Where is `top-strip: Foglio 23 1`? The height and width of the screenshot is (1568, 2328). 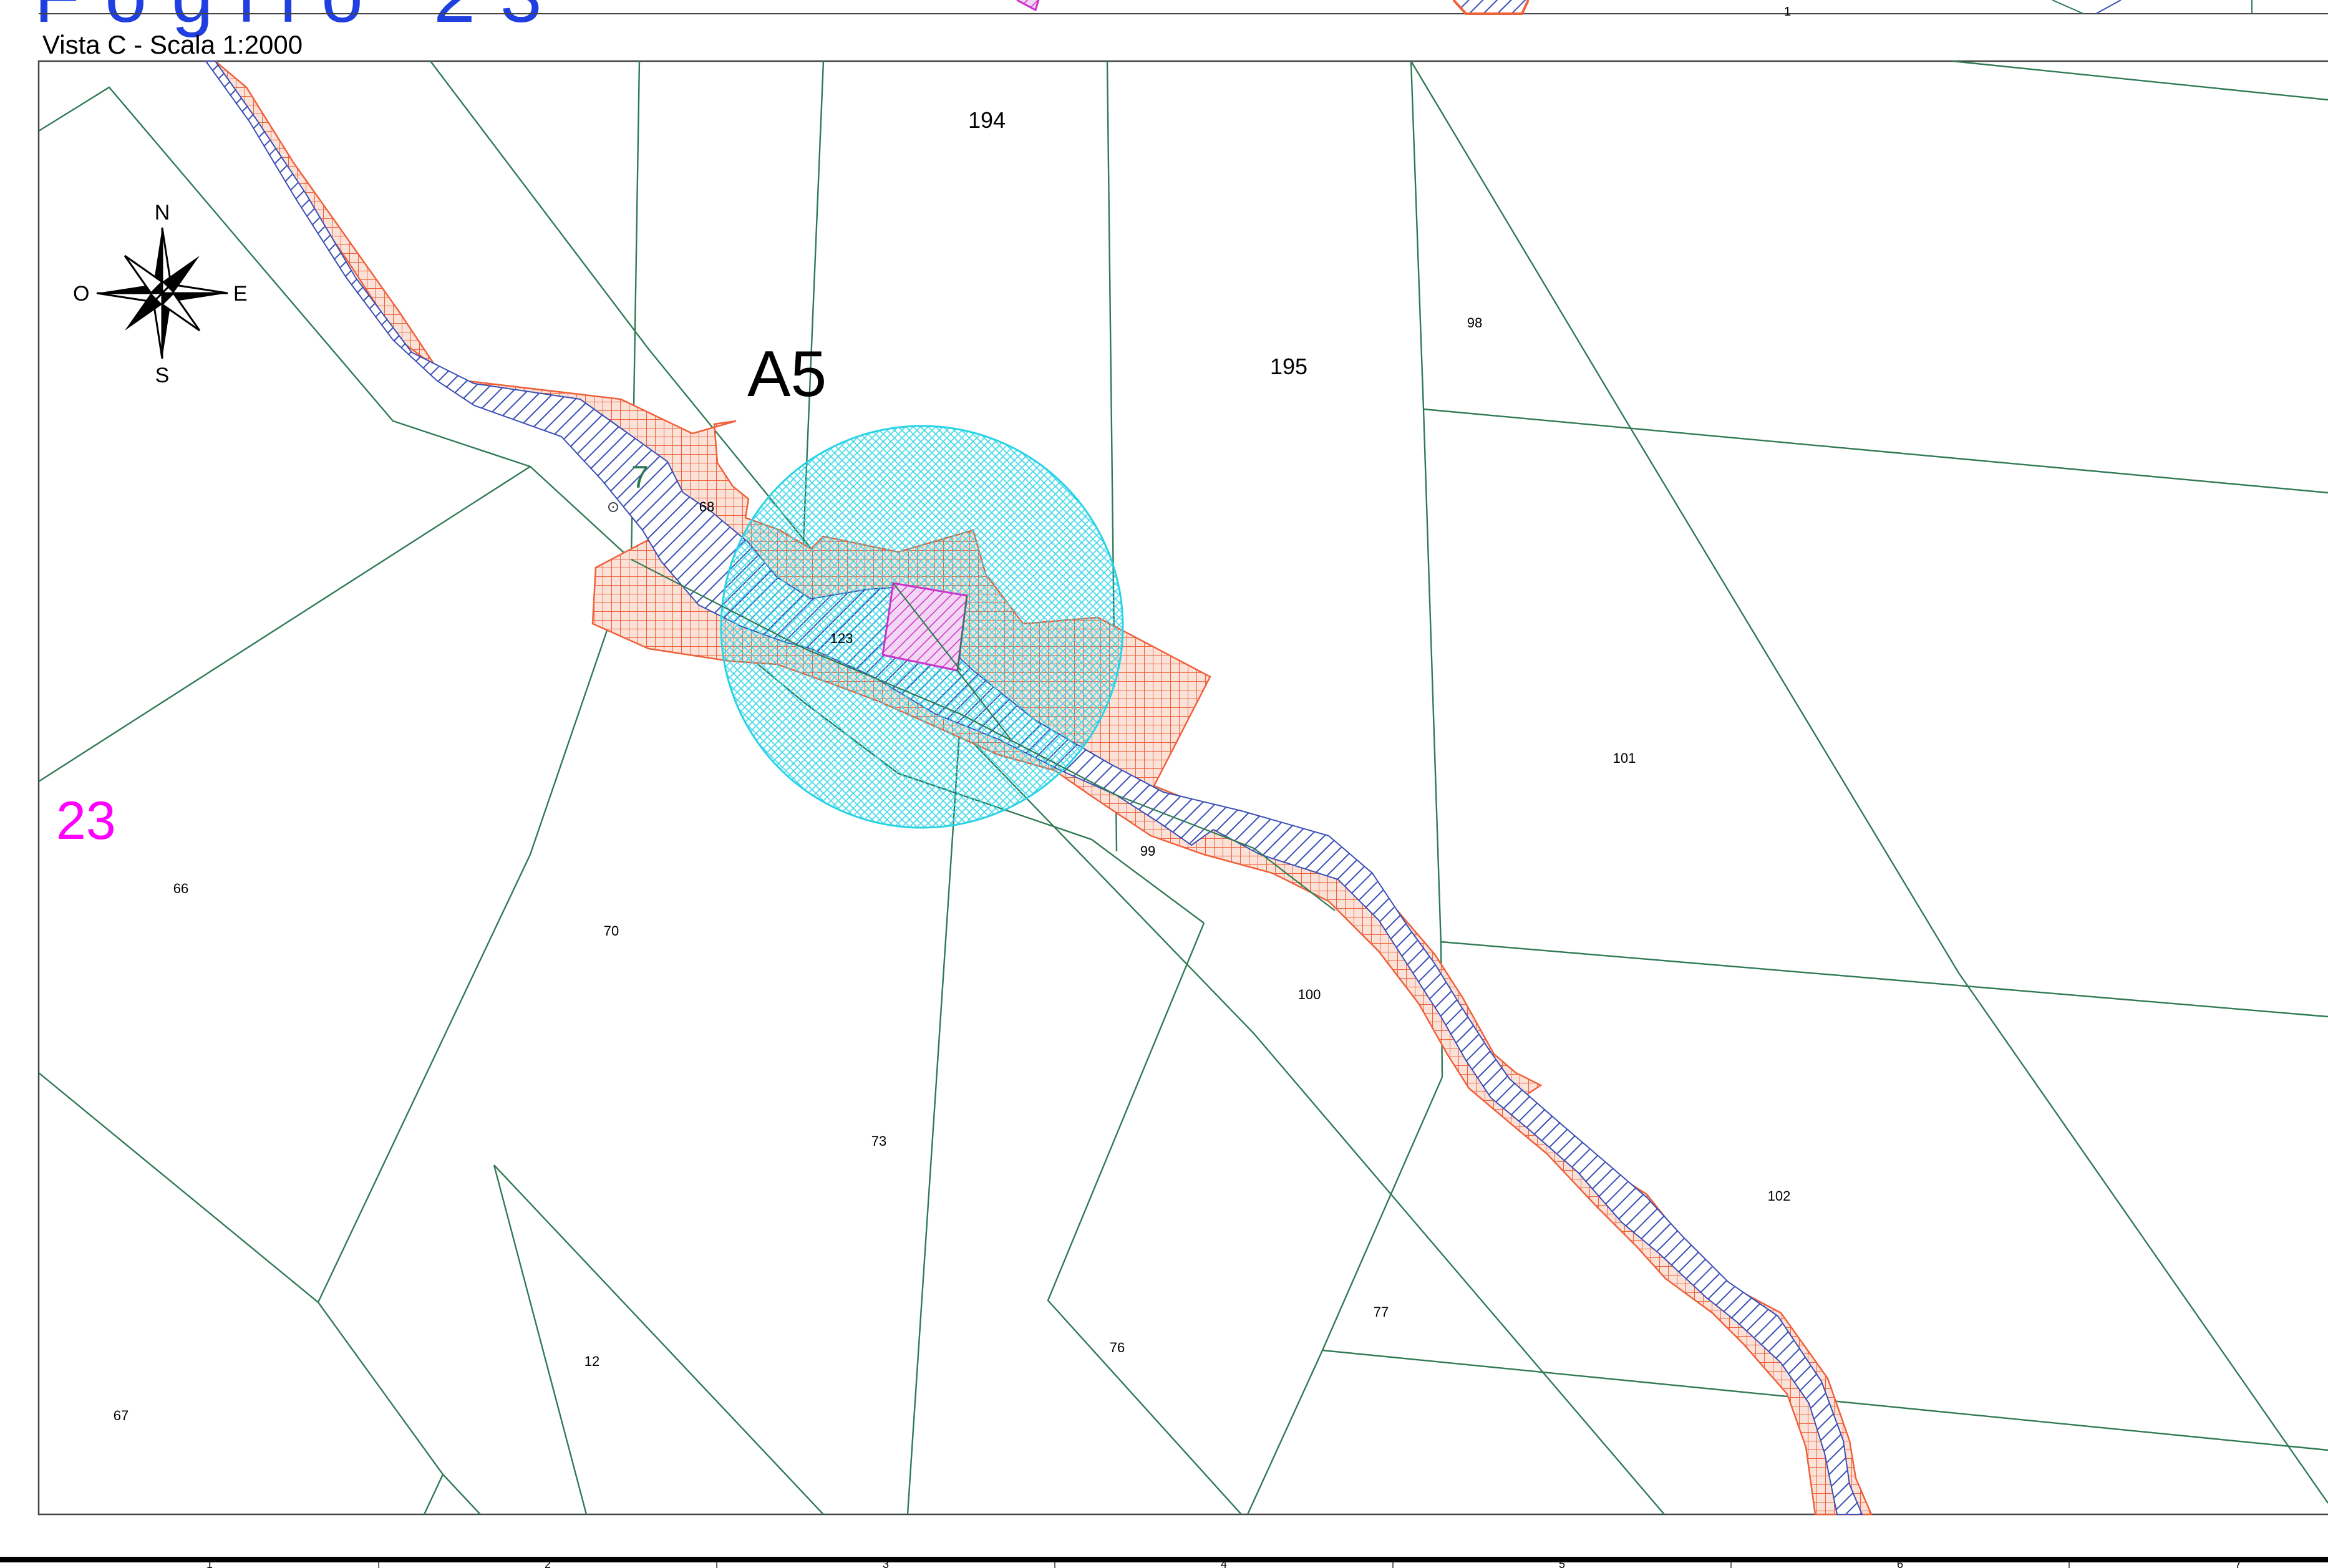
top-strip: Foglio 23 1 is located at coordinates (1181, 19).